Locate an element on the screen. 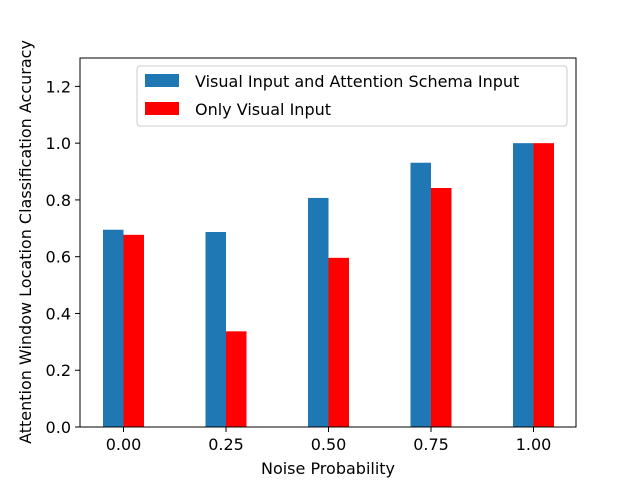 The image size is (640, 480). legend-label-series-1: Only Visual Input is located at coordinates (263, 109).